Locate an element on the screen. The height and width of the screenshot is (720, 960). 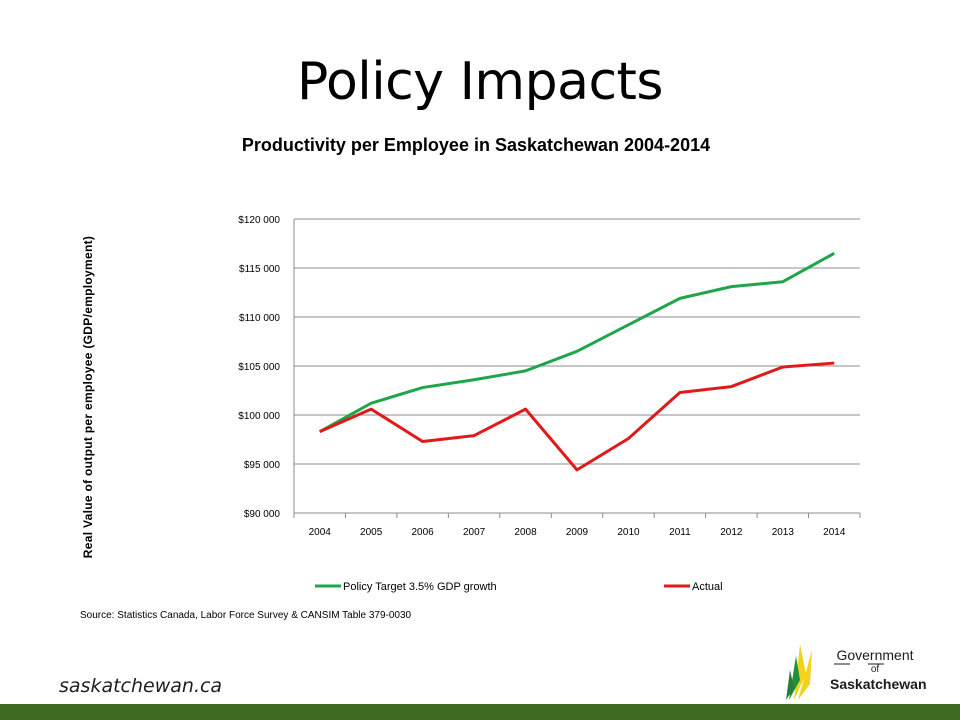
y-tick-label: $110 000 is located at coordinates (259, 318).